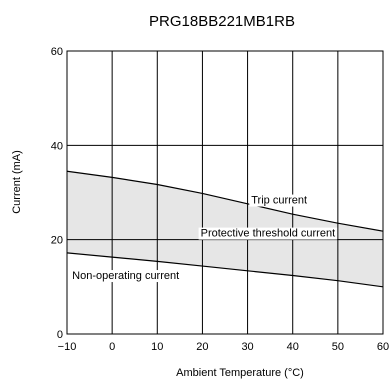 The width and height of the screenshot is (389, 383). Describe the element at coordinates (57, 146) in the screenshot. I see `y-tick-label: 40` at that location.